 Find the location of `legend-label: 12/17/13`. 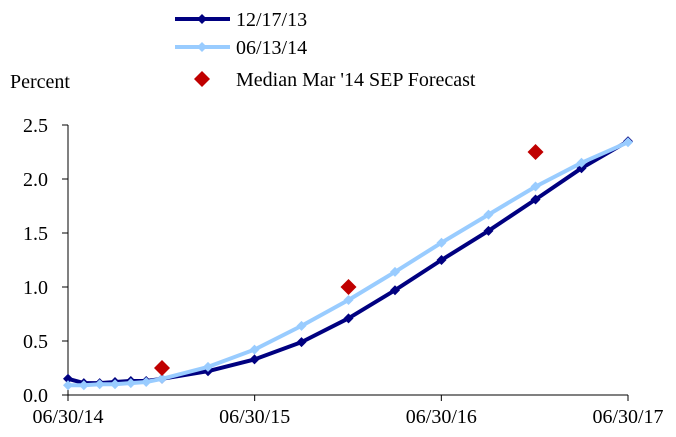

legend-label: 12/17/13 is located at coordinates (271, 20).